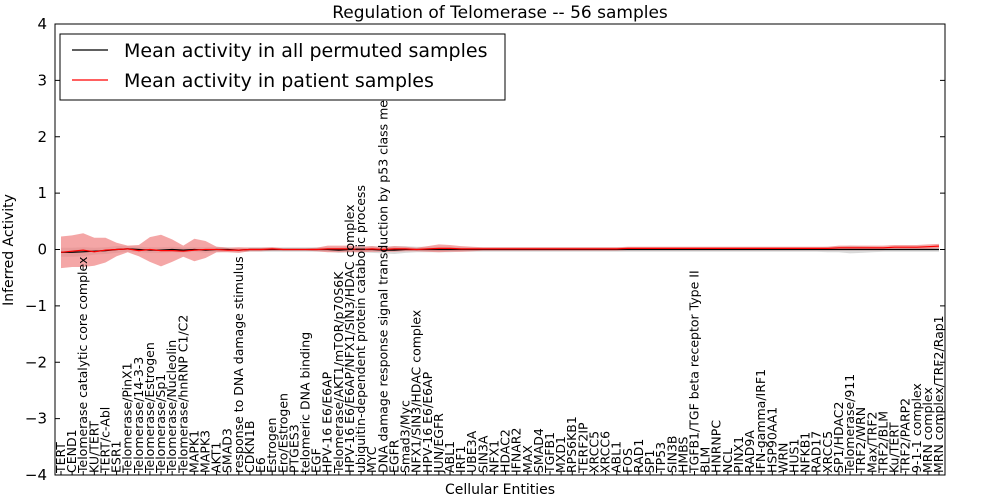 Image resolution: width=1000 pixels, height=500 pixels. Describe the element at coordinates (193, 451) in the screenshot. I see `x-tick-label: MAPK1` at that location.